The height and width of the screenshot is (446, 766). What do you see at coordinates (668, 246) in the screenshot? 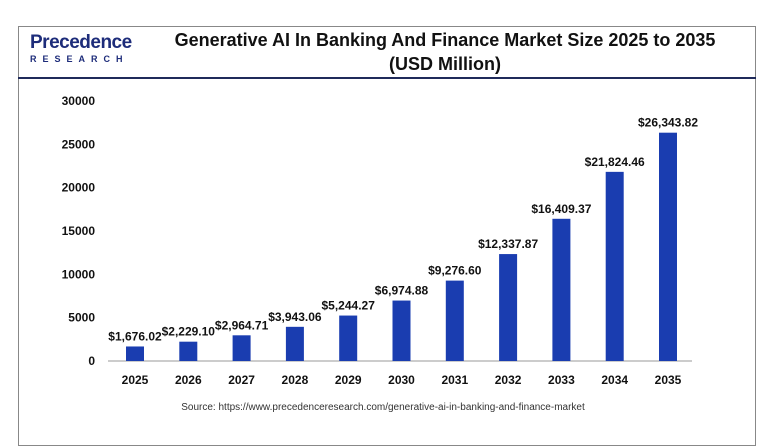
I see `bar-2035` at bounding box center [668, 246].